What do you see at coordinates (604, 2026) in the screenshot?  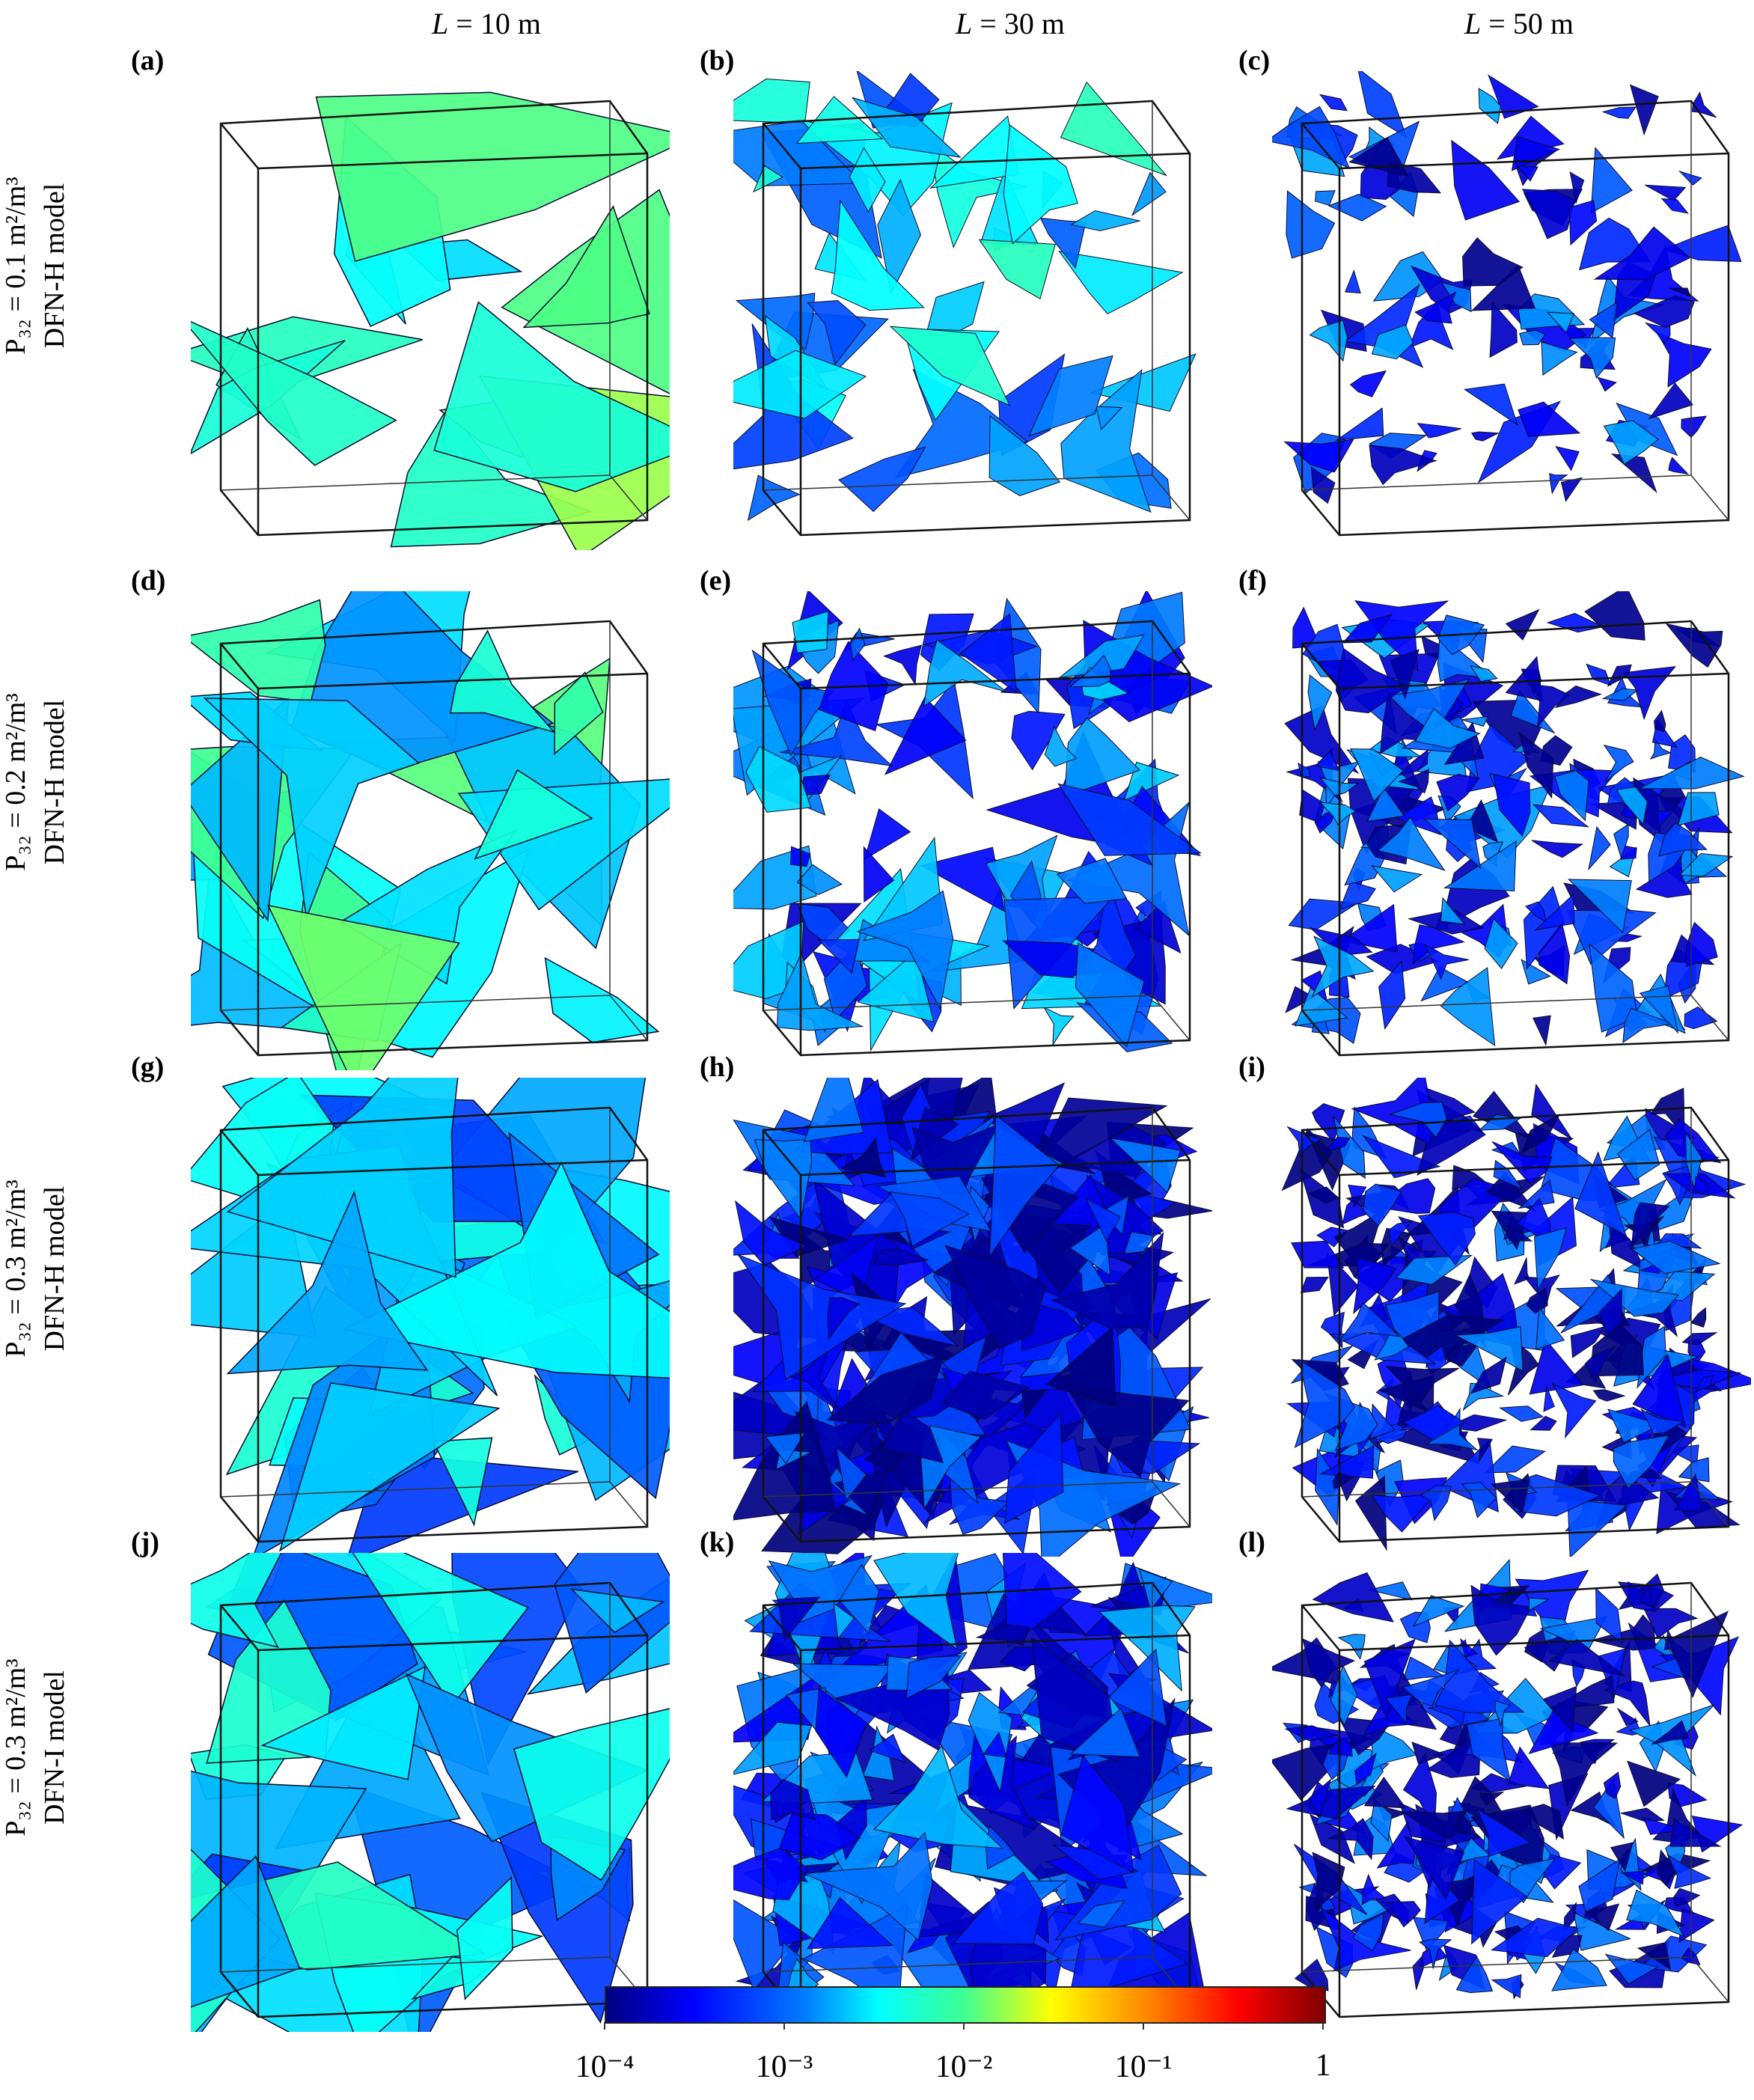 I see `colorbar-tick` at bounding box center [604, 2026].